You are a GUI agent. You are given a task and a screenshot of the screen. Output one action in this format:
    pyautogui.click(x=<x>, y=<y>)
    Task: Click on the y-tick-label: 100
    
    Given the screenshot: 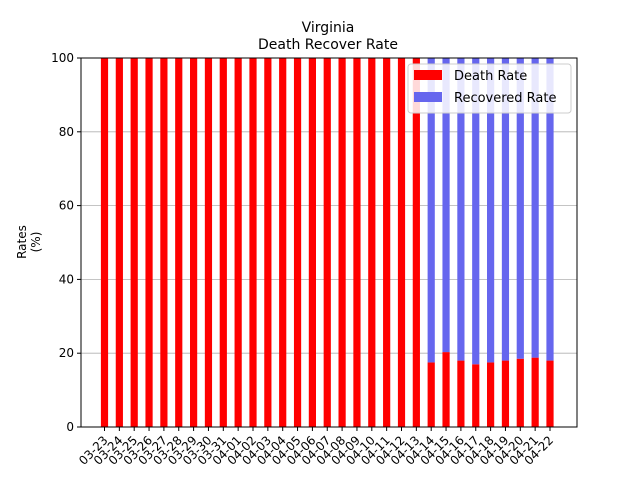 What is the action you would take?
    pyautogui.click(x=62, y=58)
    